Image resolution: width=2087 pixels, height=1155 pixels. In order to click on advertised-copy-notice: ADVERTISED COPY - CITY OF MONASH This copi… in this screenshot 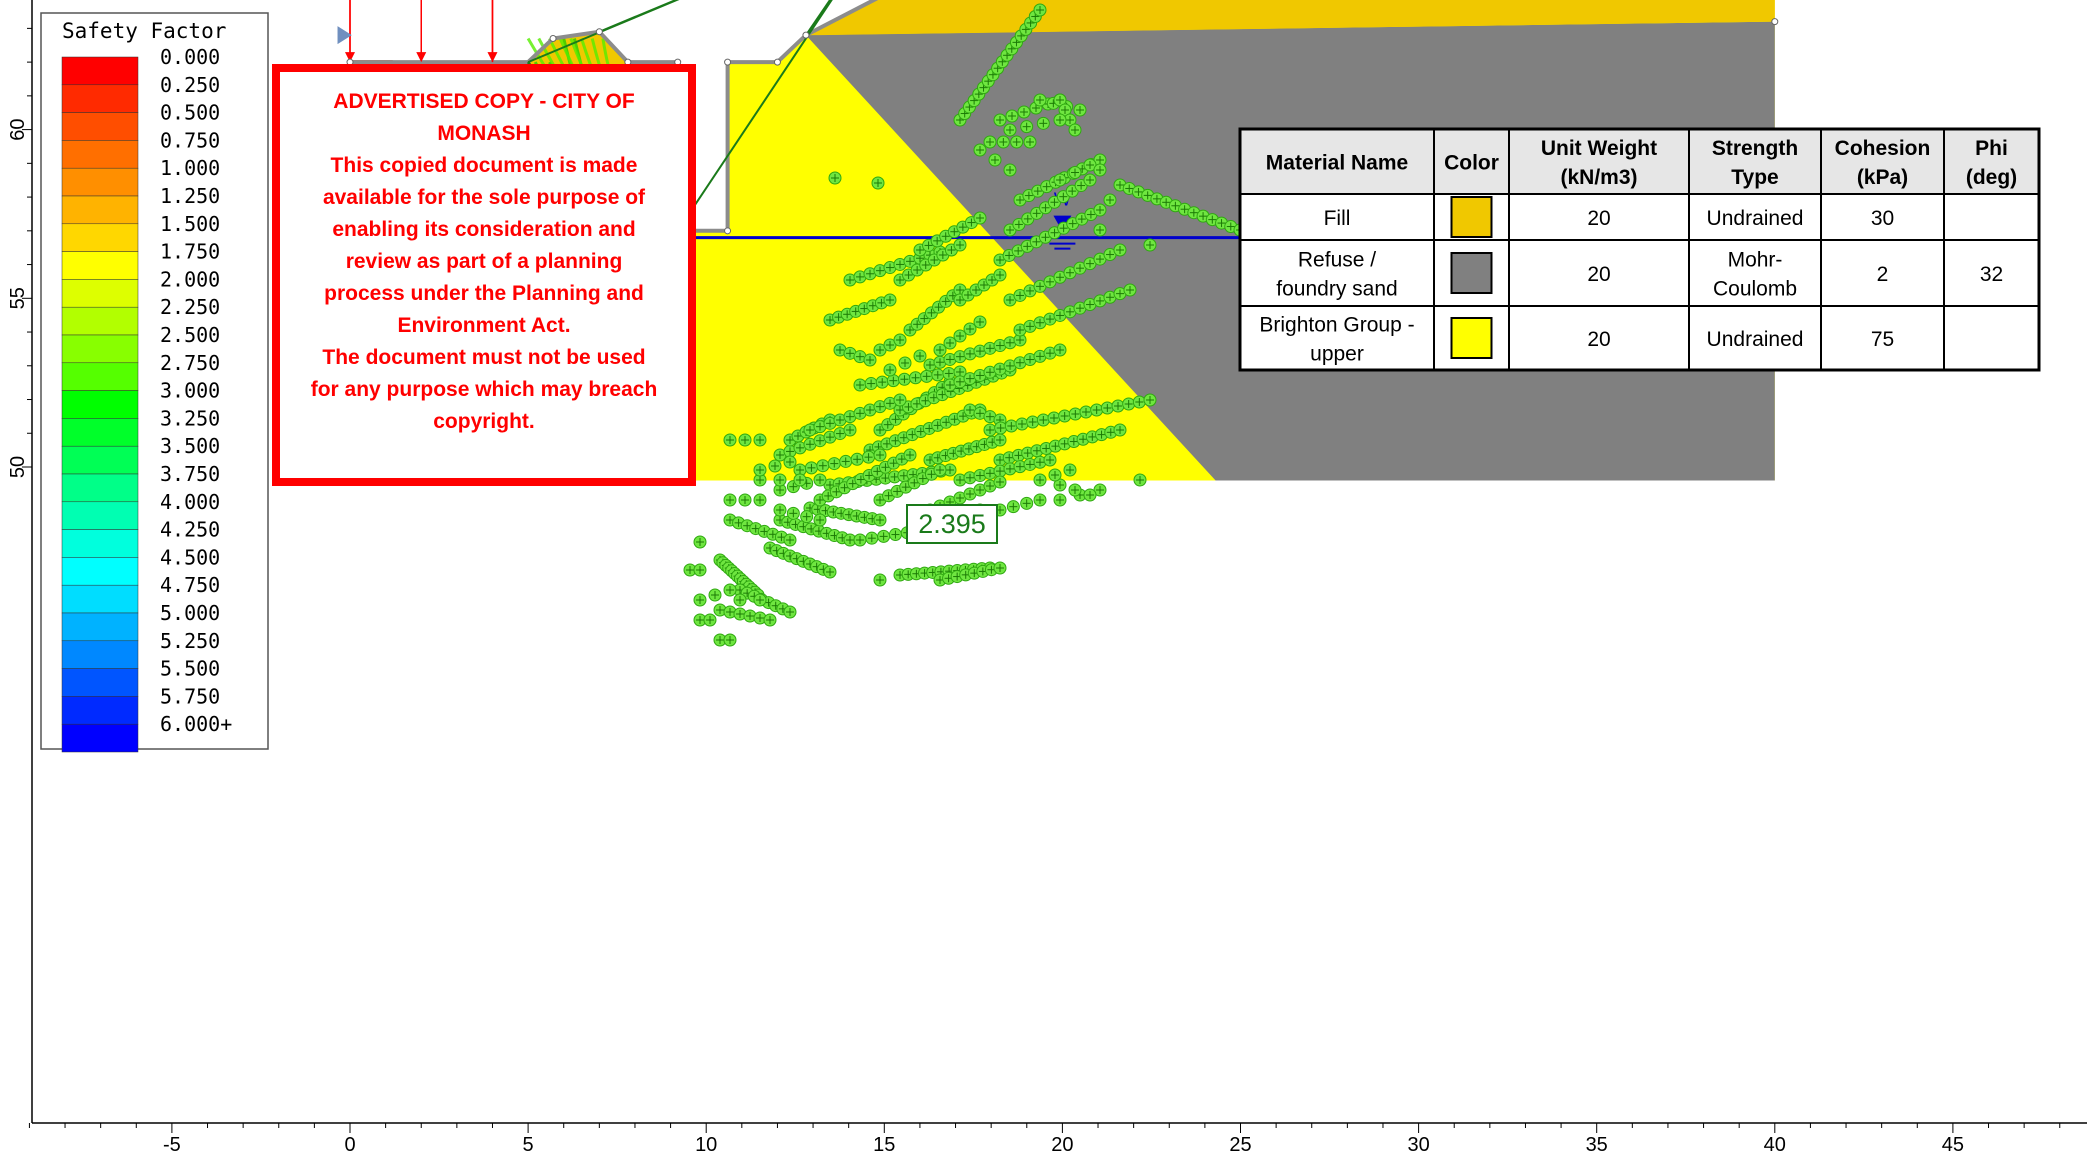, I will do `click(484, 275)`.